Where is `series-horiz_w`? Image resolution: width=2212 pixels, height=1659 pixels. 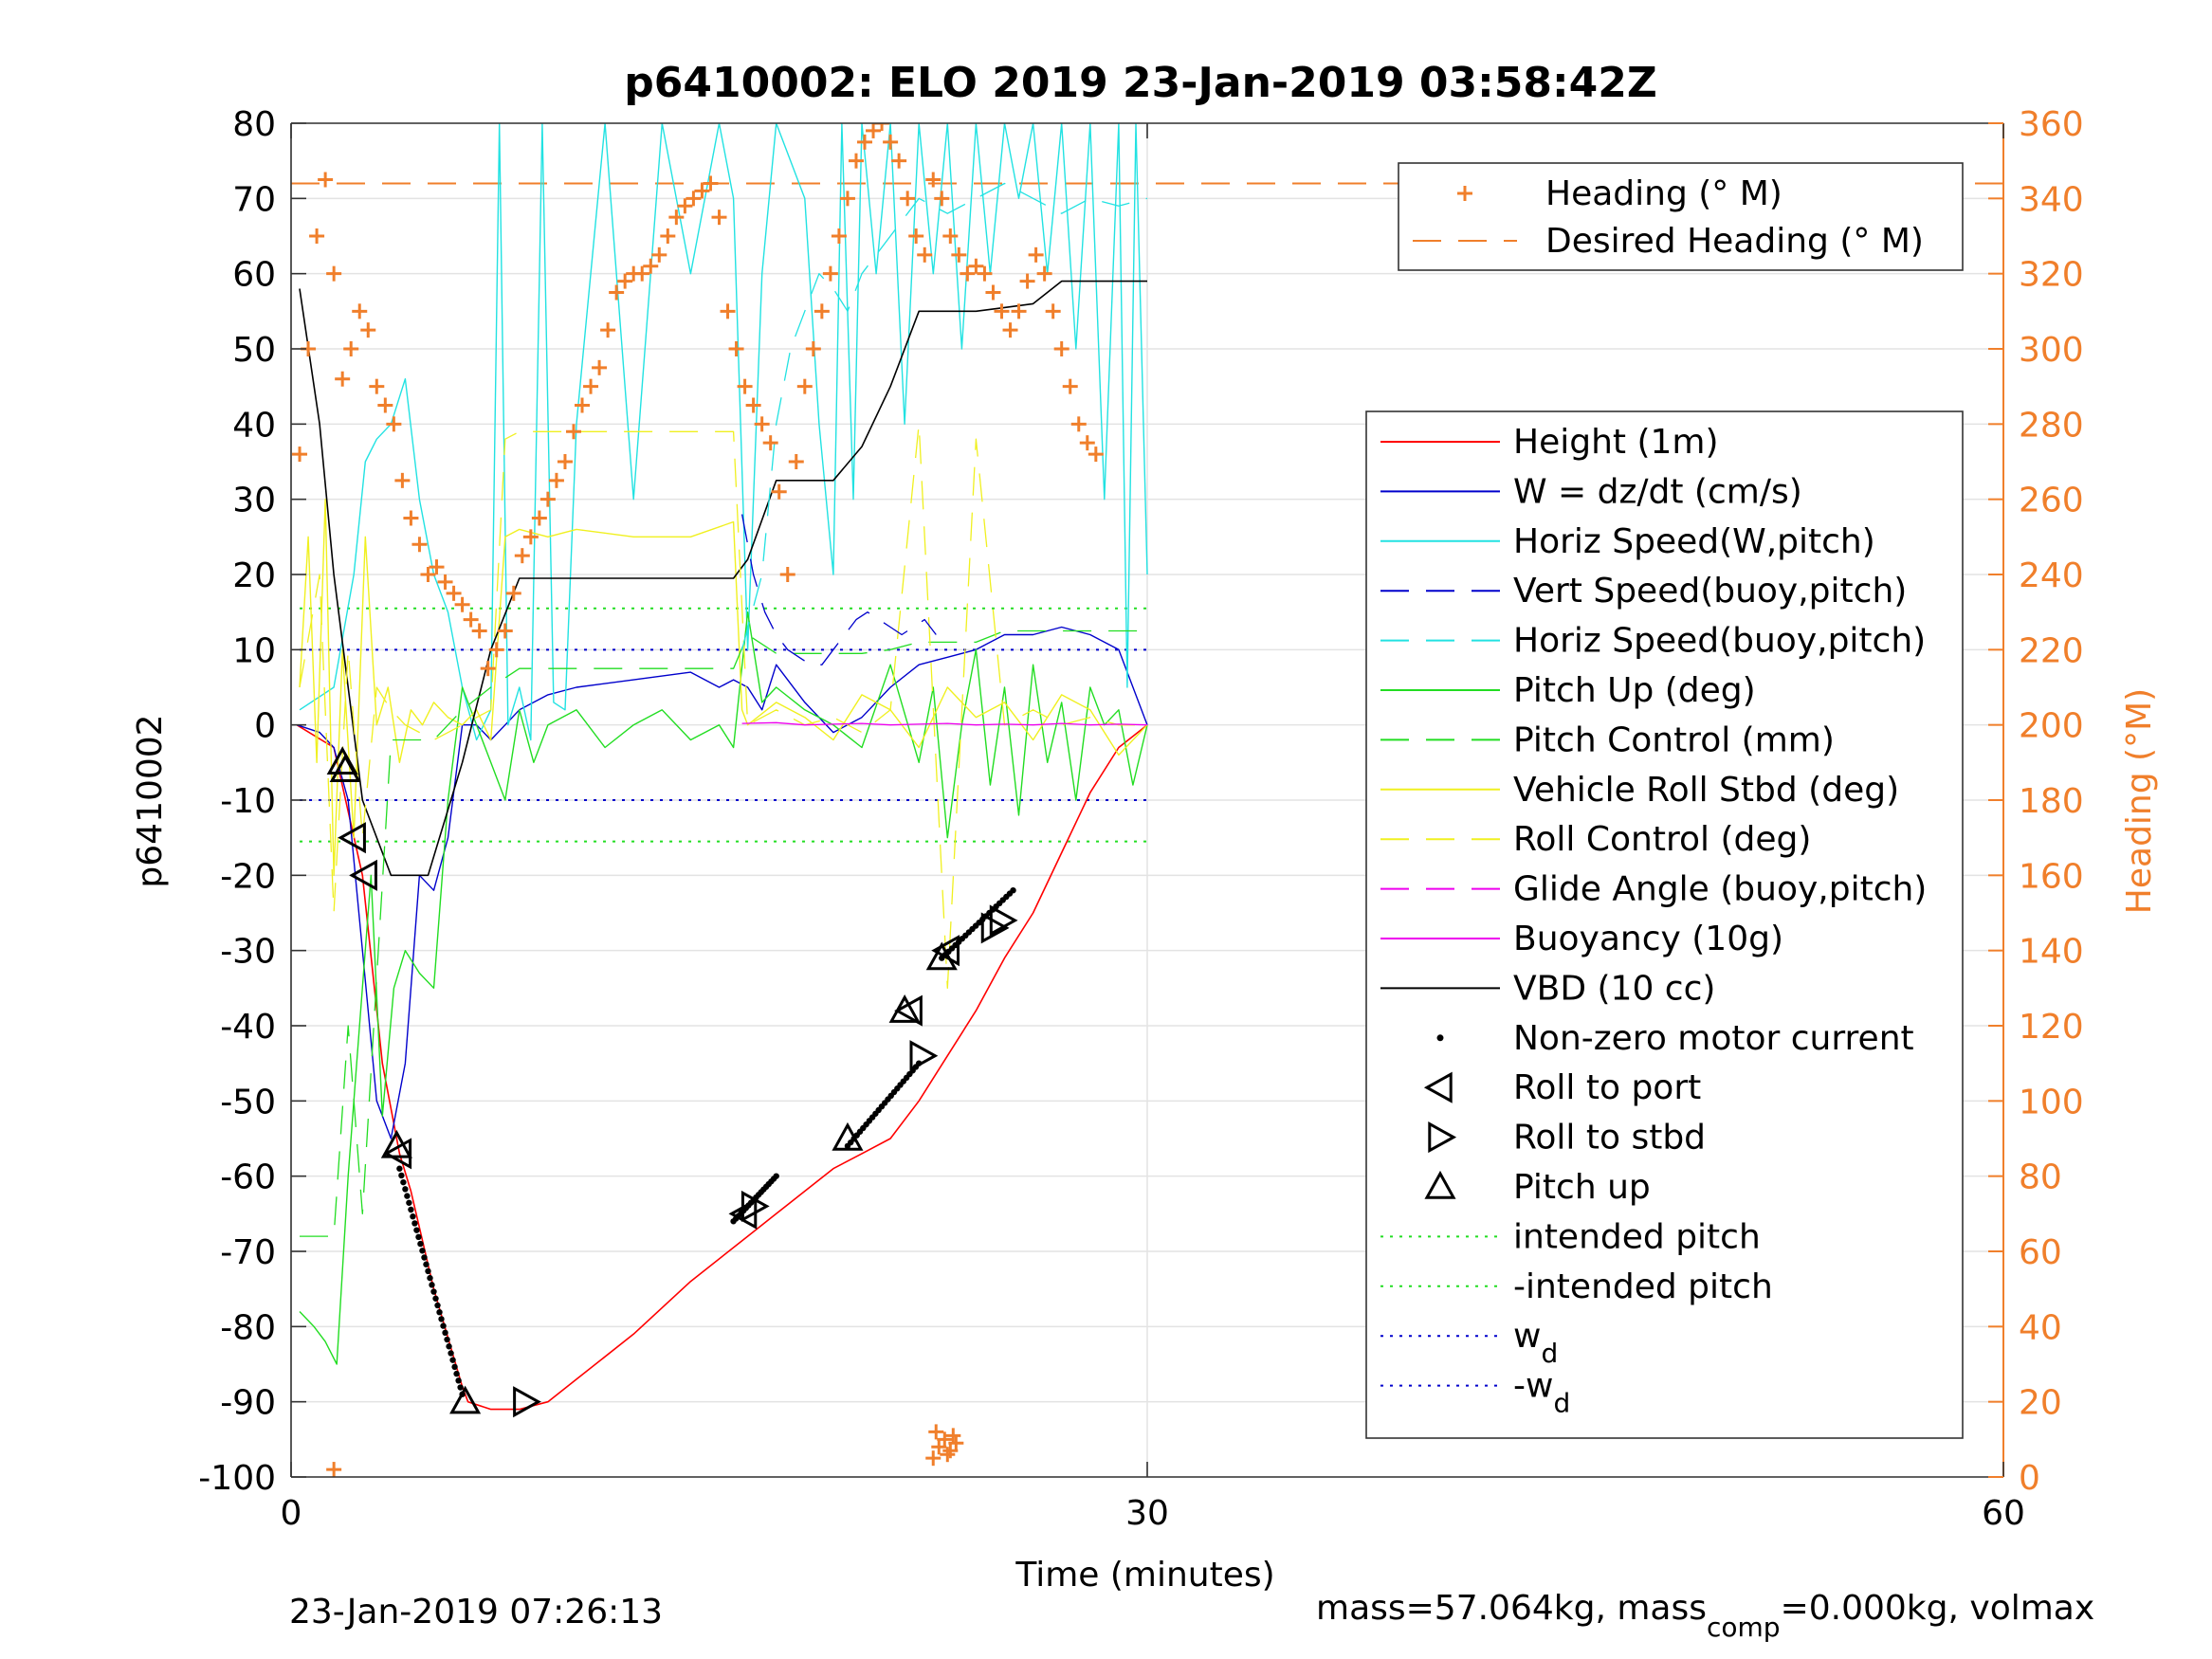
series-horiz_w is located at coordinates (723, 432).